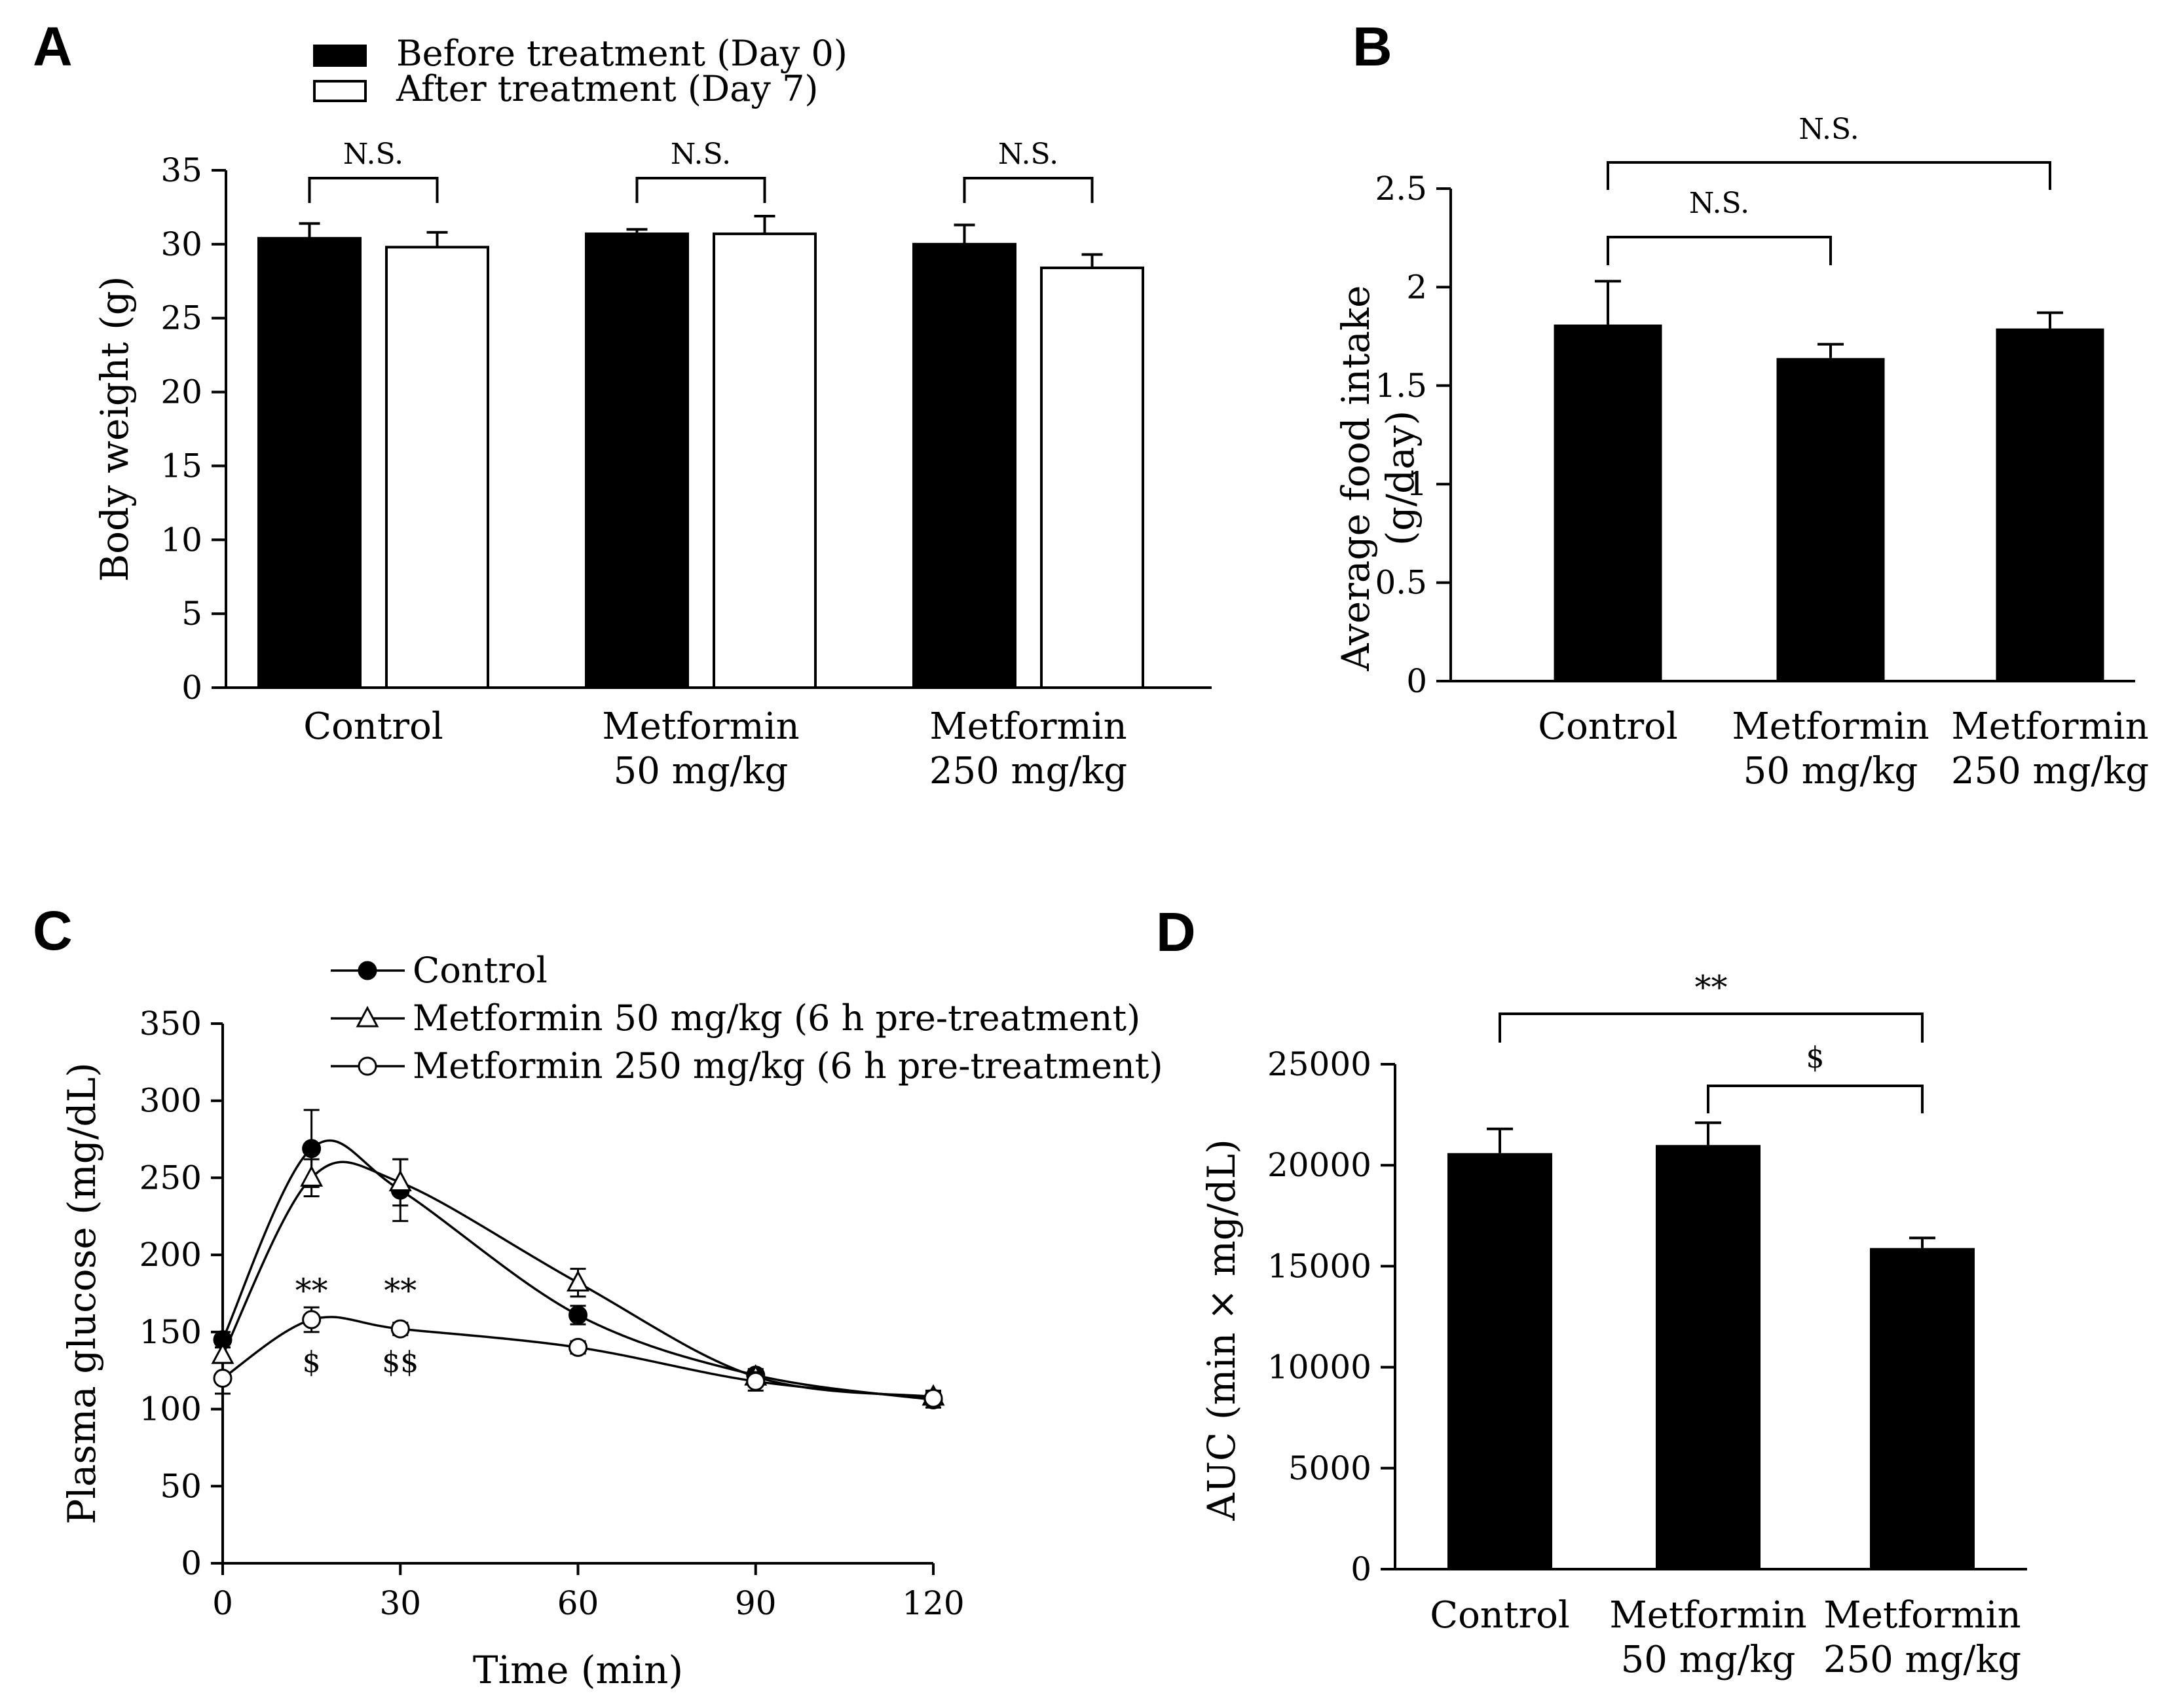 The height and width of the screenshot is (1708, 2162). What do you see at coordinates (578, 1670) in the screenshot?
I see `x-axis-title: Time (min)` at bounding box center [578, 1670].